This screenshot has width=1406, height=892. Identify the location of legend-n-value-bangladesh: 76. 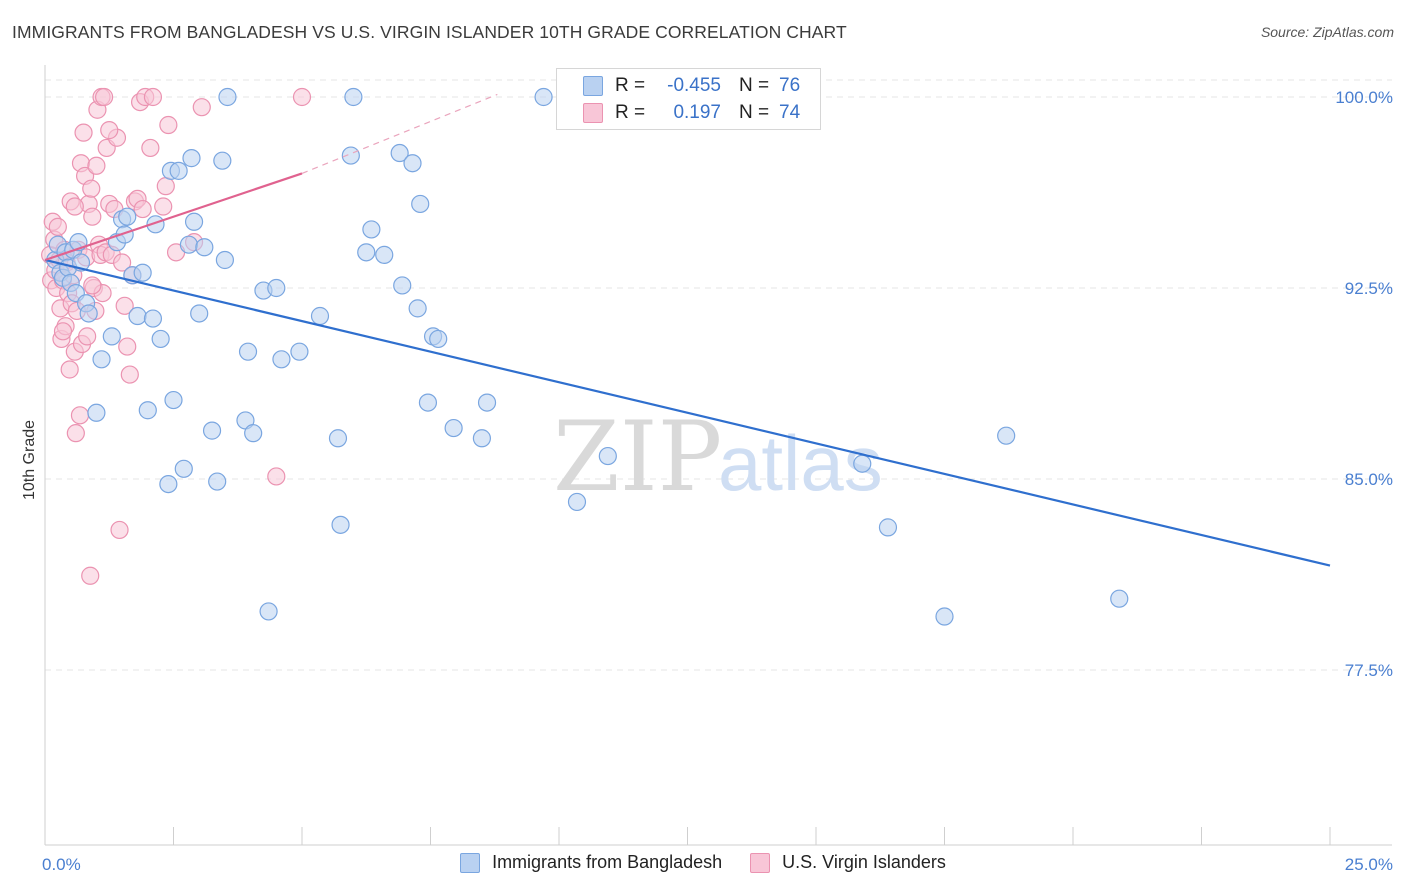
(790, 85).